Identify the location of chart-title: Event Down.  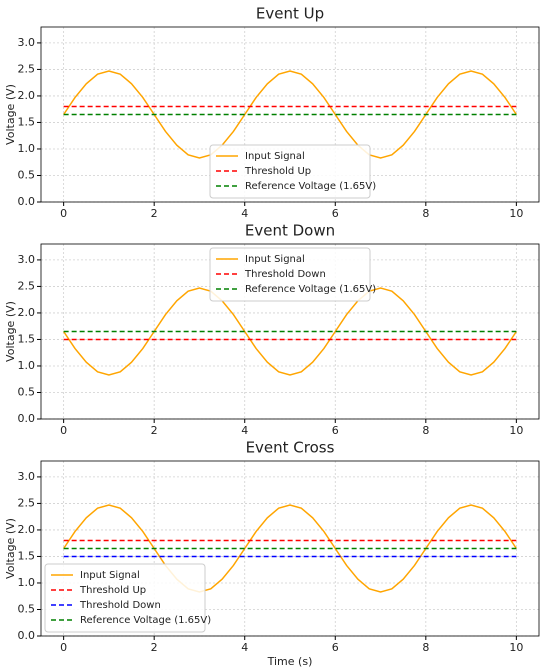
(290, 231).